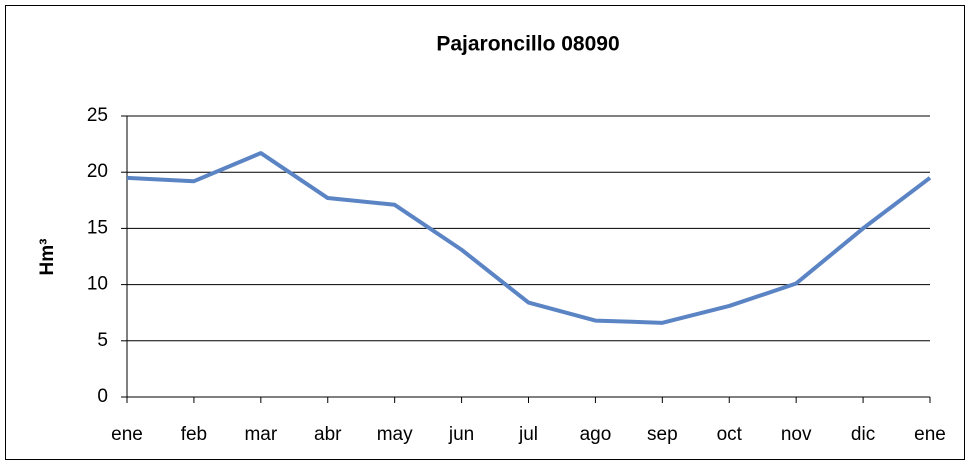 The image size is (971, 466). I want to click on y-tick-label: 5, so click(102, 340).